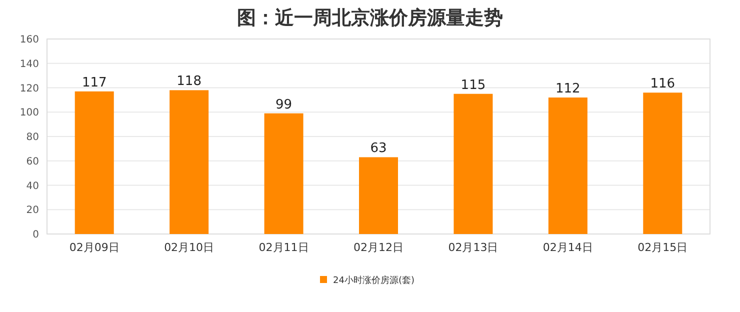  Describe the element at coordinates (29, 64) in the screenshot. I see `y-tick-label: 140` at that location.